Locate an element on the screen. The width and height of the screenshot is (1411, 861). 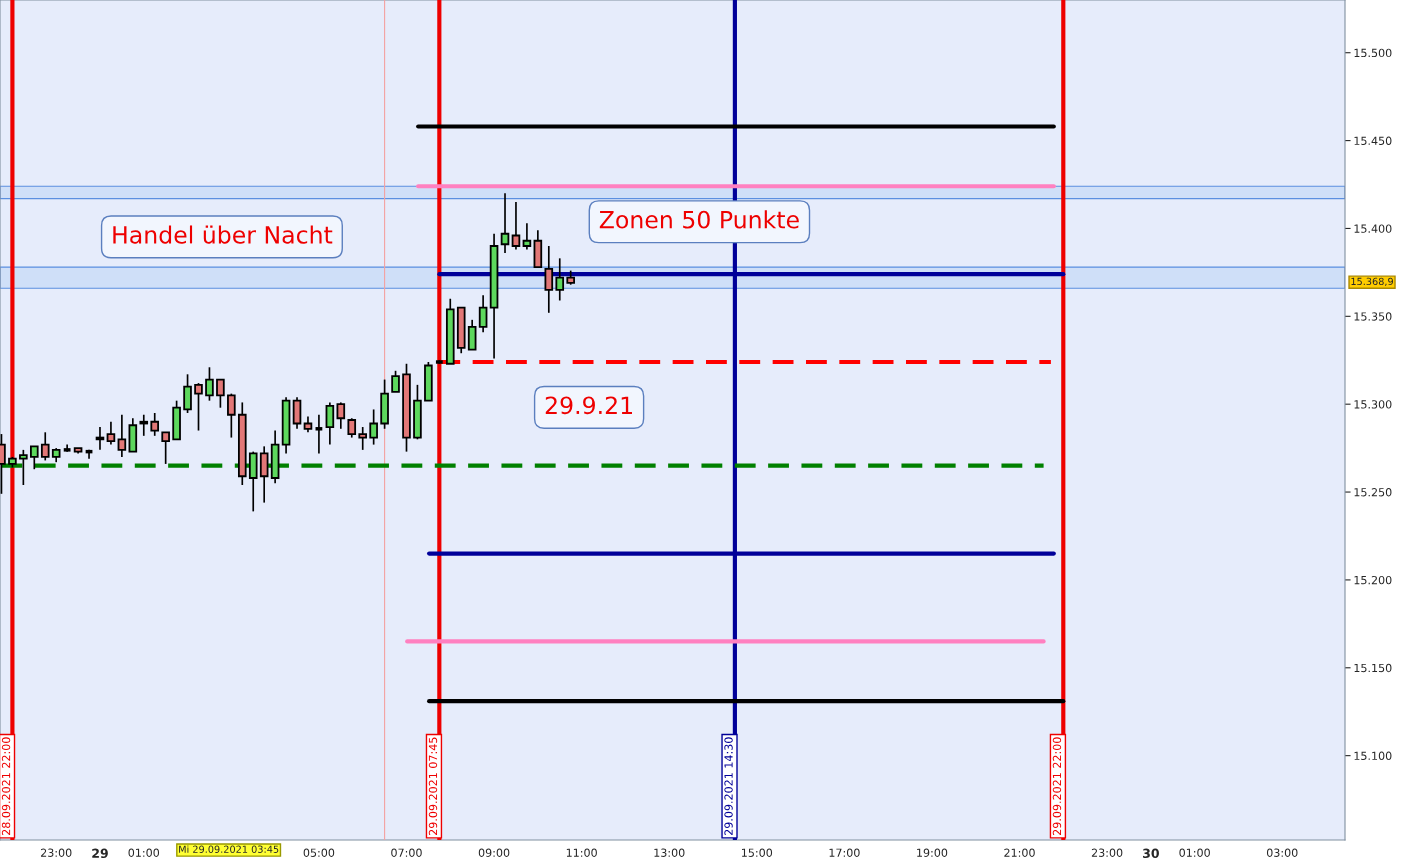
annotation: Zonen 50 Punkte is located at coordinates (699, 219).